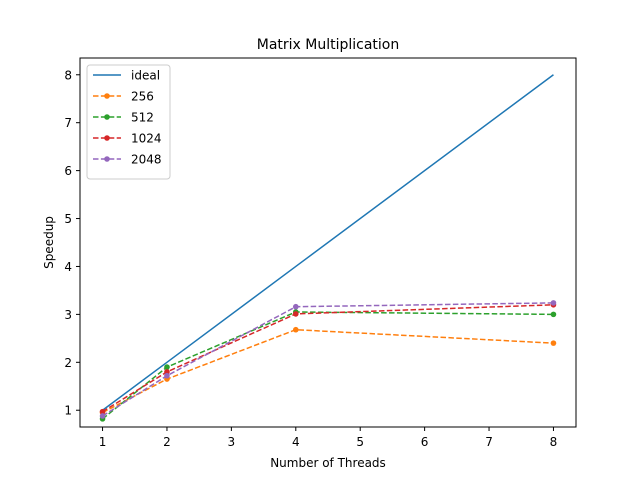  Describe the element at coordinates (145, 76) in the screenshot. I see `legend-label: ideal` at that location.